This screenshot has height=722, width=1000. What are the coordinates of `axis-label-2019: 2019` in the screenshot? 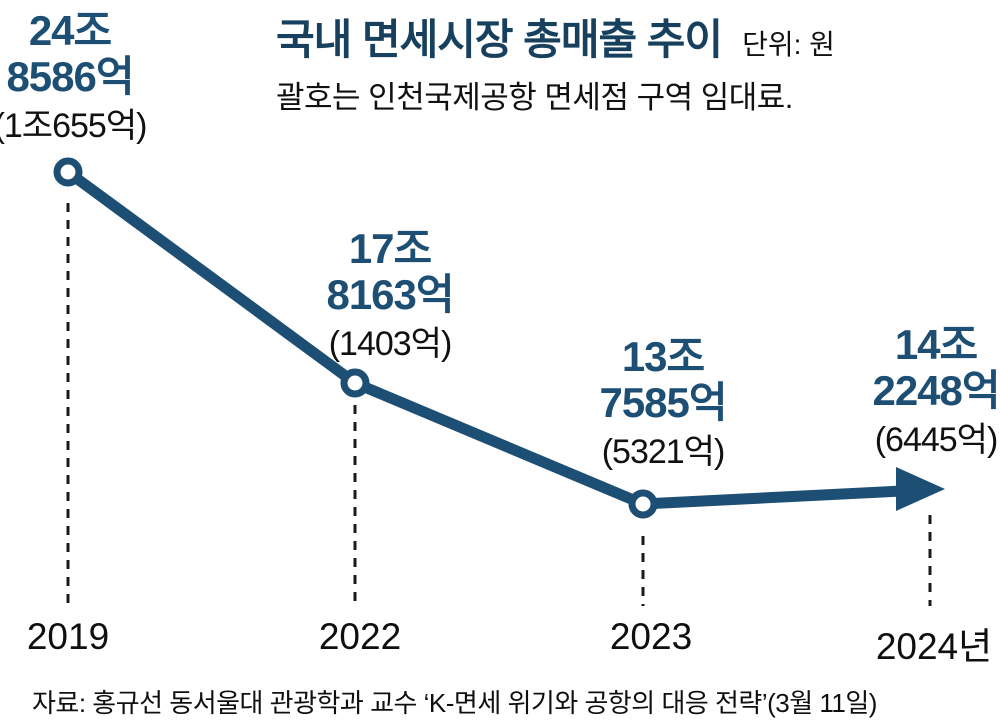 It's located at (68, 636).